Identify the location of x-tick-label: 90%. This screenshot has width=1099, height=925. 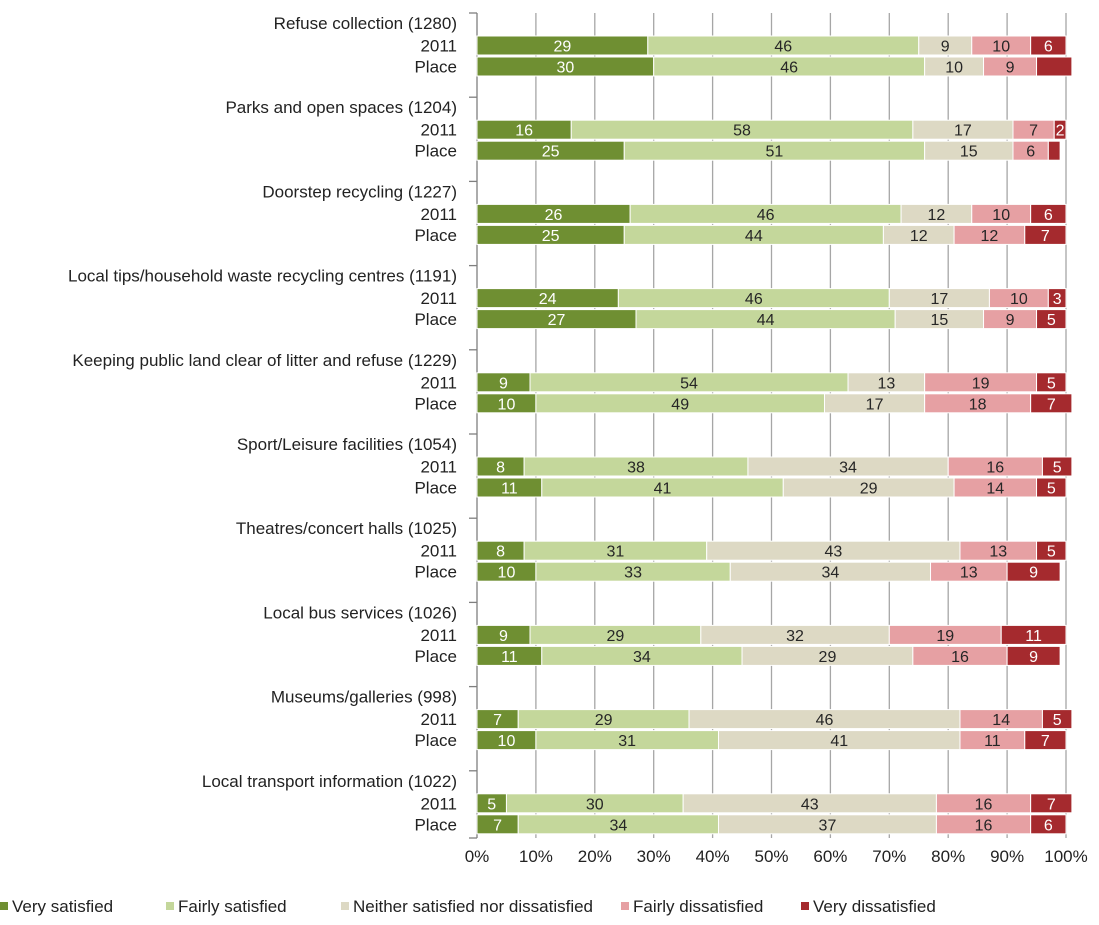
(1007, 856).